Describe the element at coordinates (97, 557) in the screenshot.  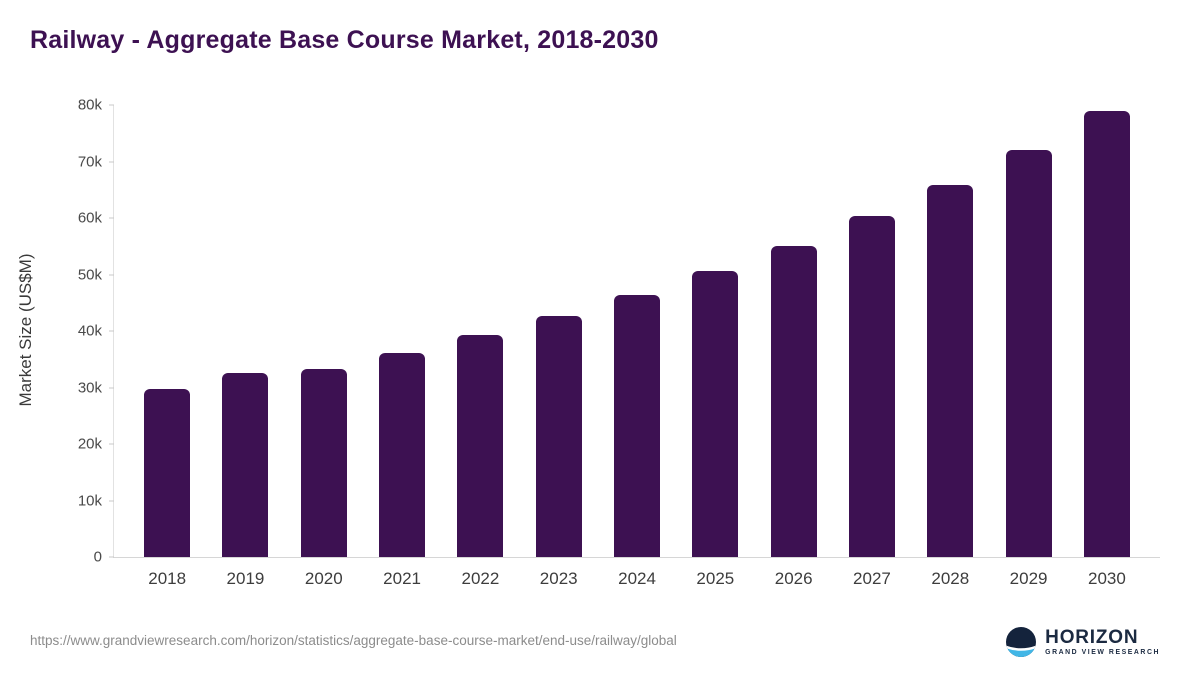
I see `y-tick-label: 0` at that location.